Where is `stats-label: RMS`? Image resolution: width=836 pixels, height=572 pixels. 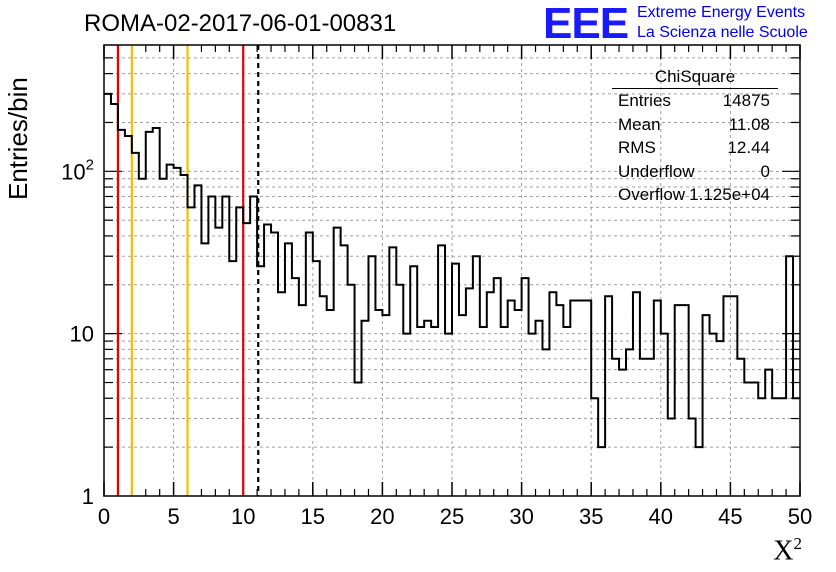
stats-label: RMS is located at coordinates (637, 147).